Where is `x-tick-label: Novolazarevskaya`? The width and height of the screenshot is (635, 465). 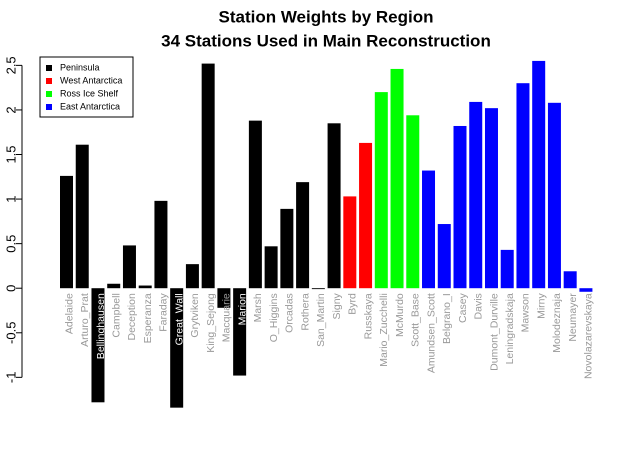
x-tick-label: Novolazarevskaya is located at coordinates (589, 336).